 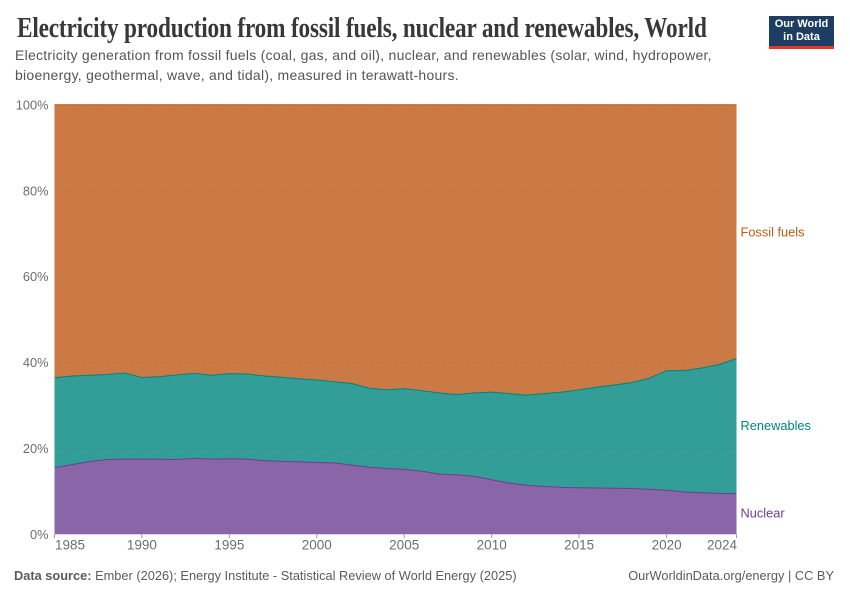 What do you see at coordinates (142, 545) in the screenshot?
I see `svg-text: 1990` at bounding box center [142, 545].